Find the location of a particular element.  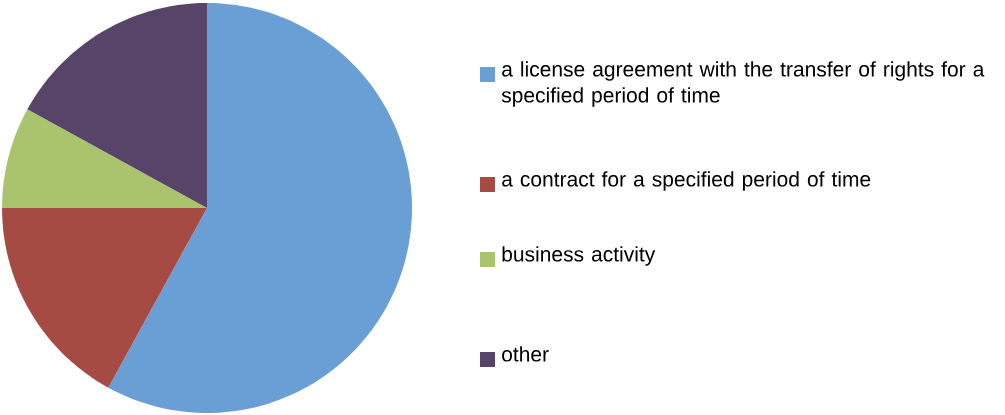

legend-label: other is located at coordinates (525, 354).